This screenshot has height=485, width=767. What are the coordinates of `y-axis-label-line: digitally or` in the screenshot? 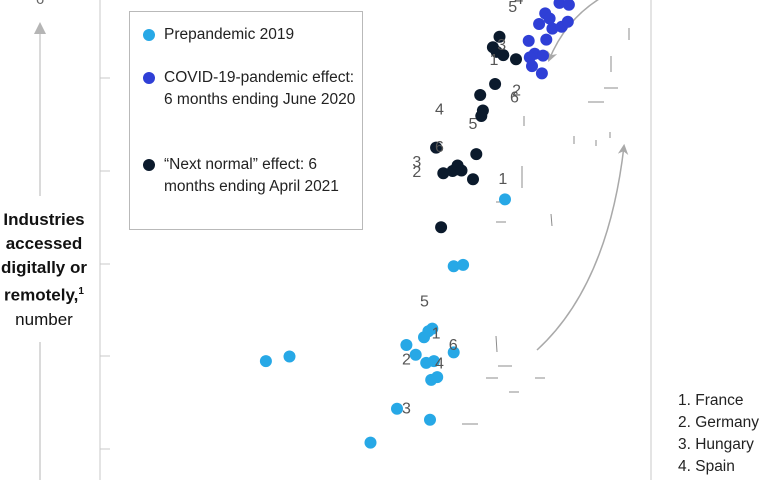 It's located at (44, 267).